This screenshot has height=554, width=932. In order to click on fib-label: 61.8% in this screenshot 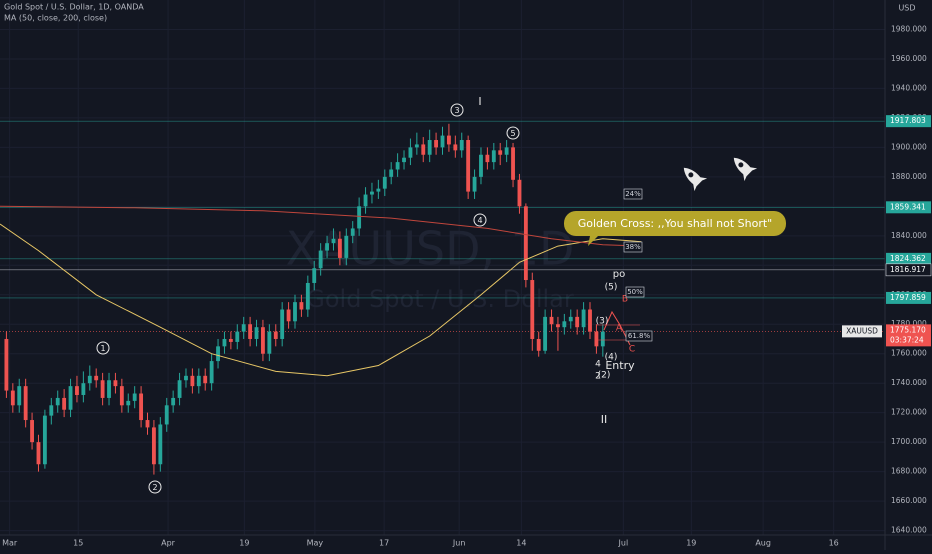, I will do `click(639, 336)`.